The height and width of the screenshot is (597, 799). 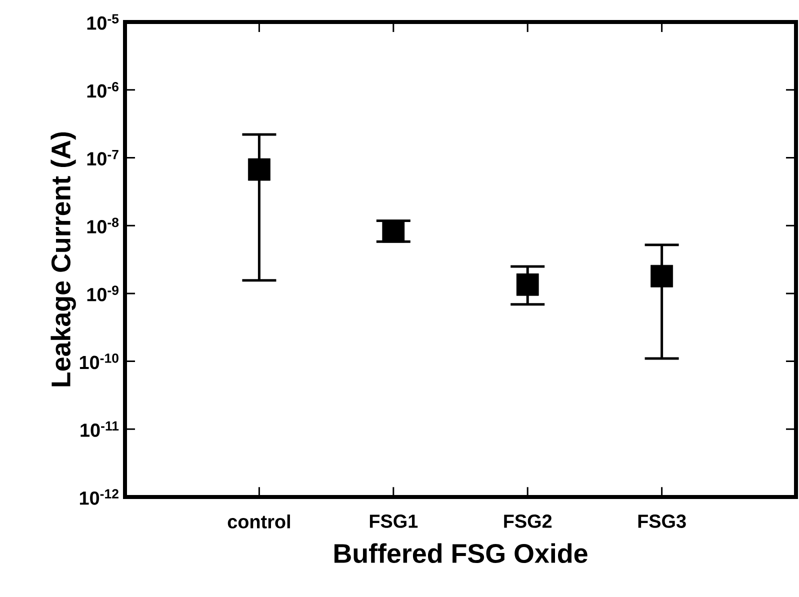 What do you see at coordinates (63, 259) in the screenshot?
I see `y-axis-title: Leakage Current (A)` at bounding box center [63, 259].